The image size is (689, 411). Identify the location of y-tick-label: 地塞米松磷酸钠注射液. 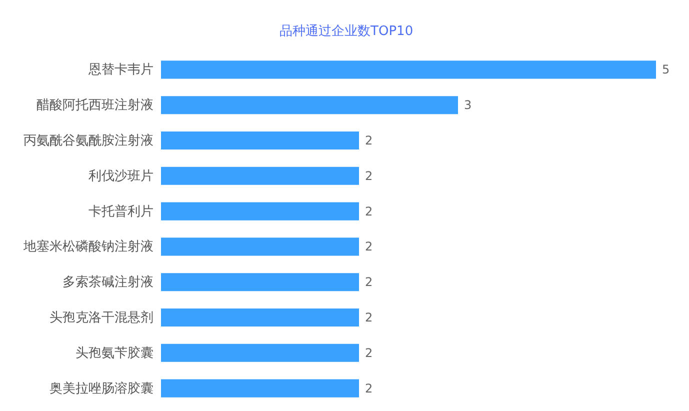
(88, 246).